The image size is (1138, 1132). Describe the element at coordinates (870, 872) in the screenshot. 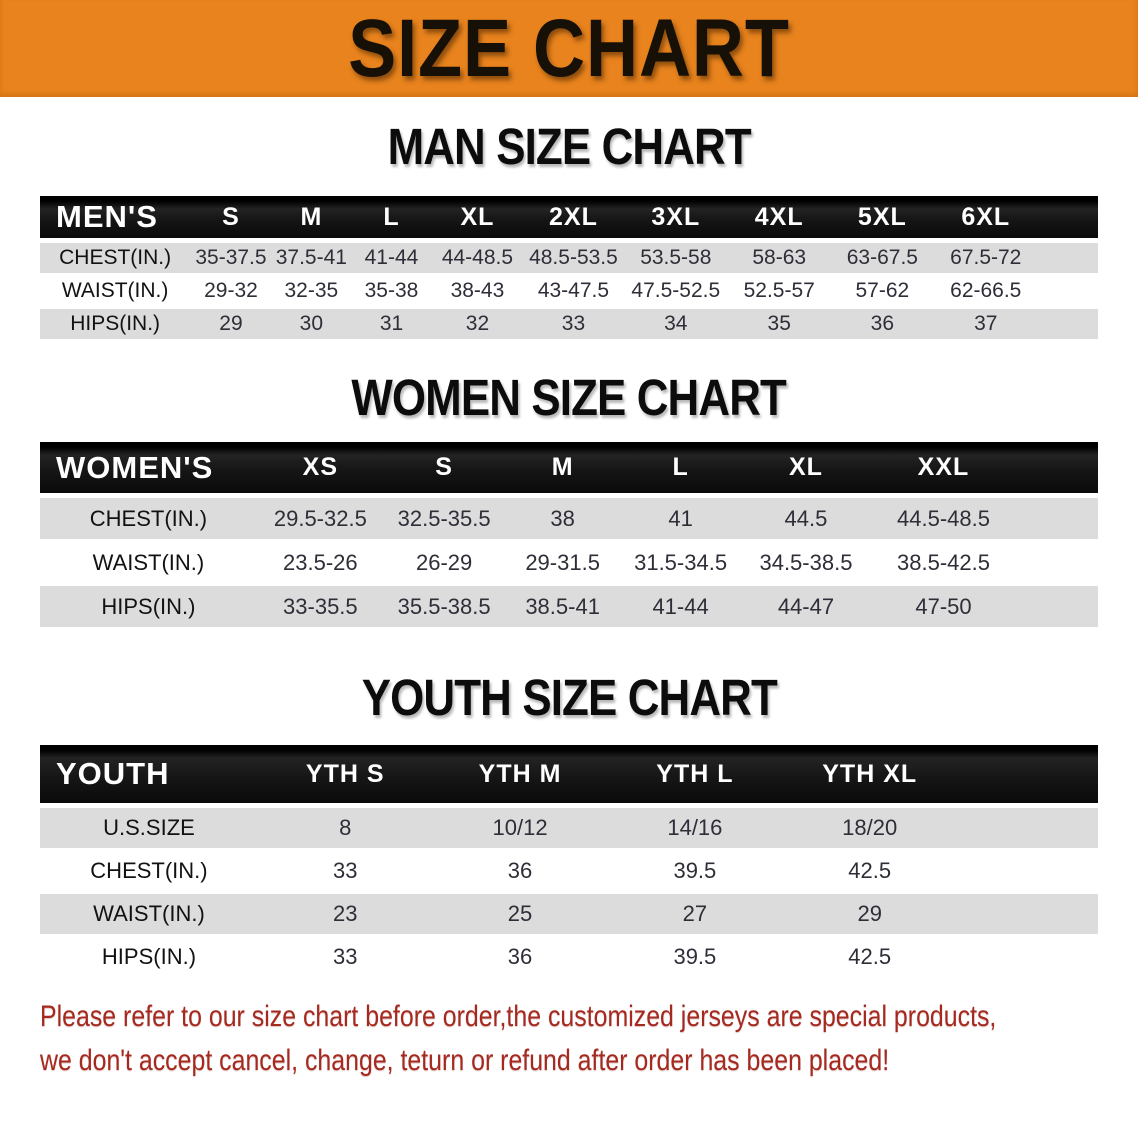

I see `size-value-cell: 42.5` at that location.